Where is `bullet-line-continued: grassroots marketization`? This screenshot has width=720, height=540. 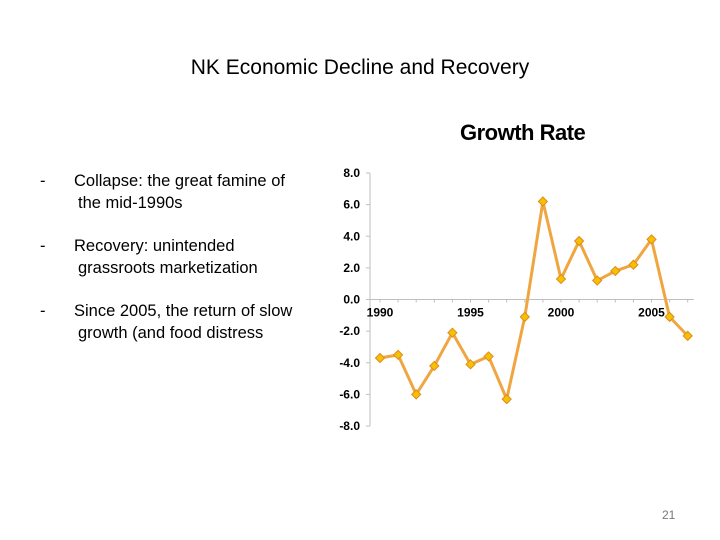
bullet-line-continued: grassroots marketization is located at coordinates (168, 268).